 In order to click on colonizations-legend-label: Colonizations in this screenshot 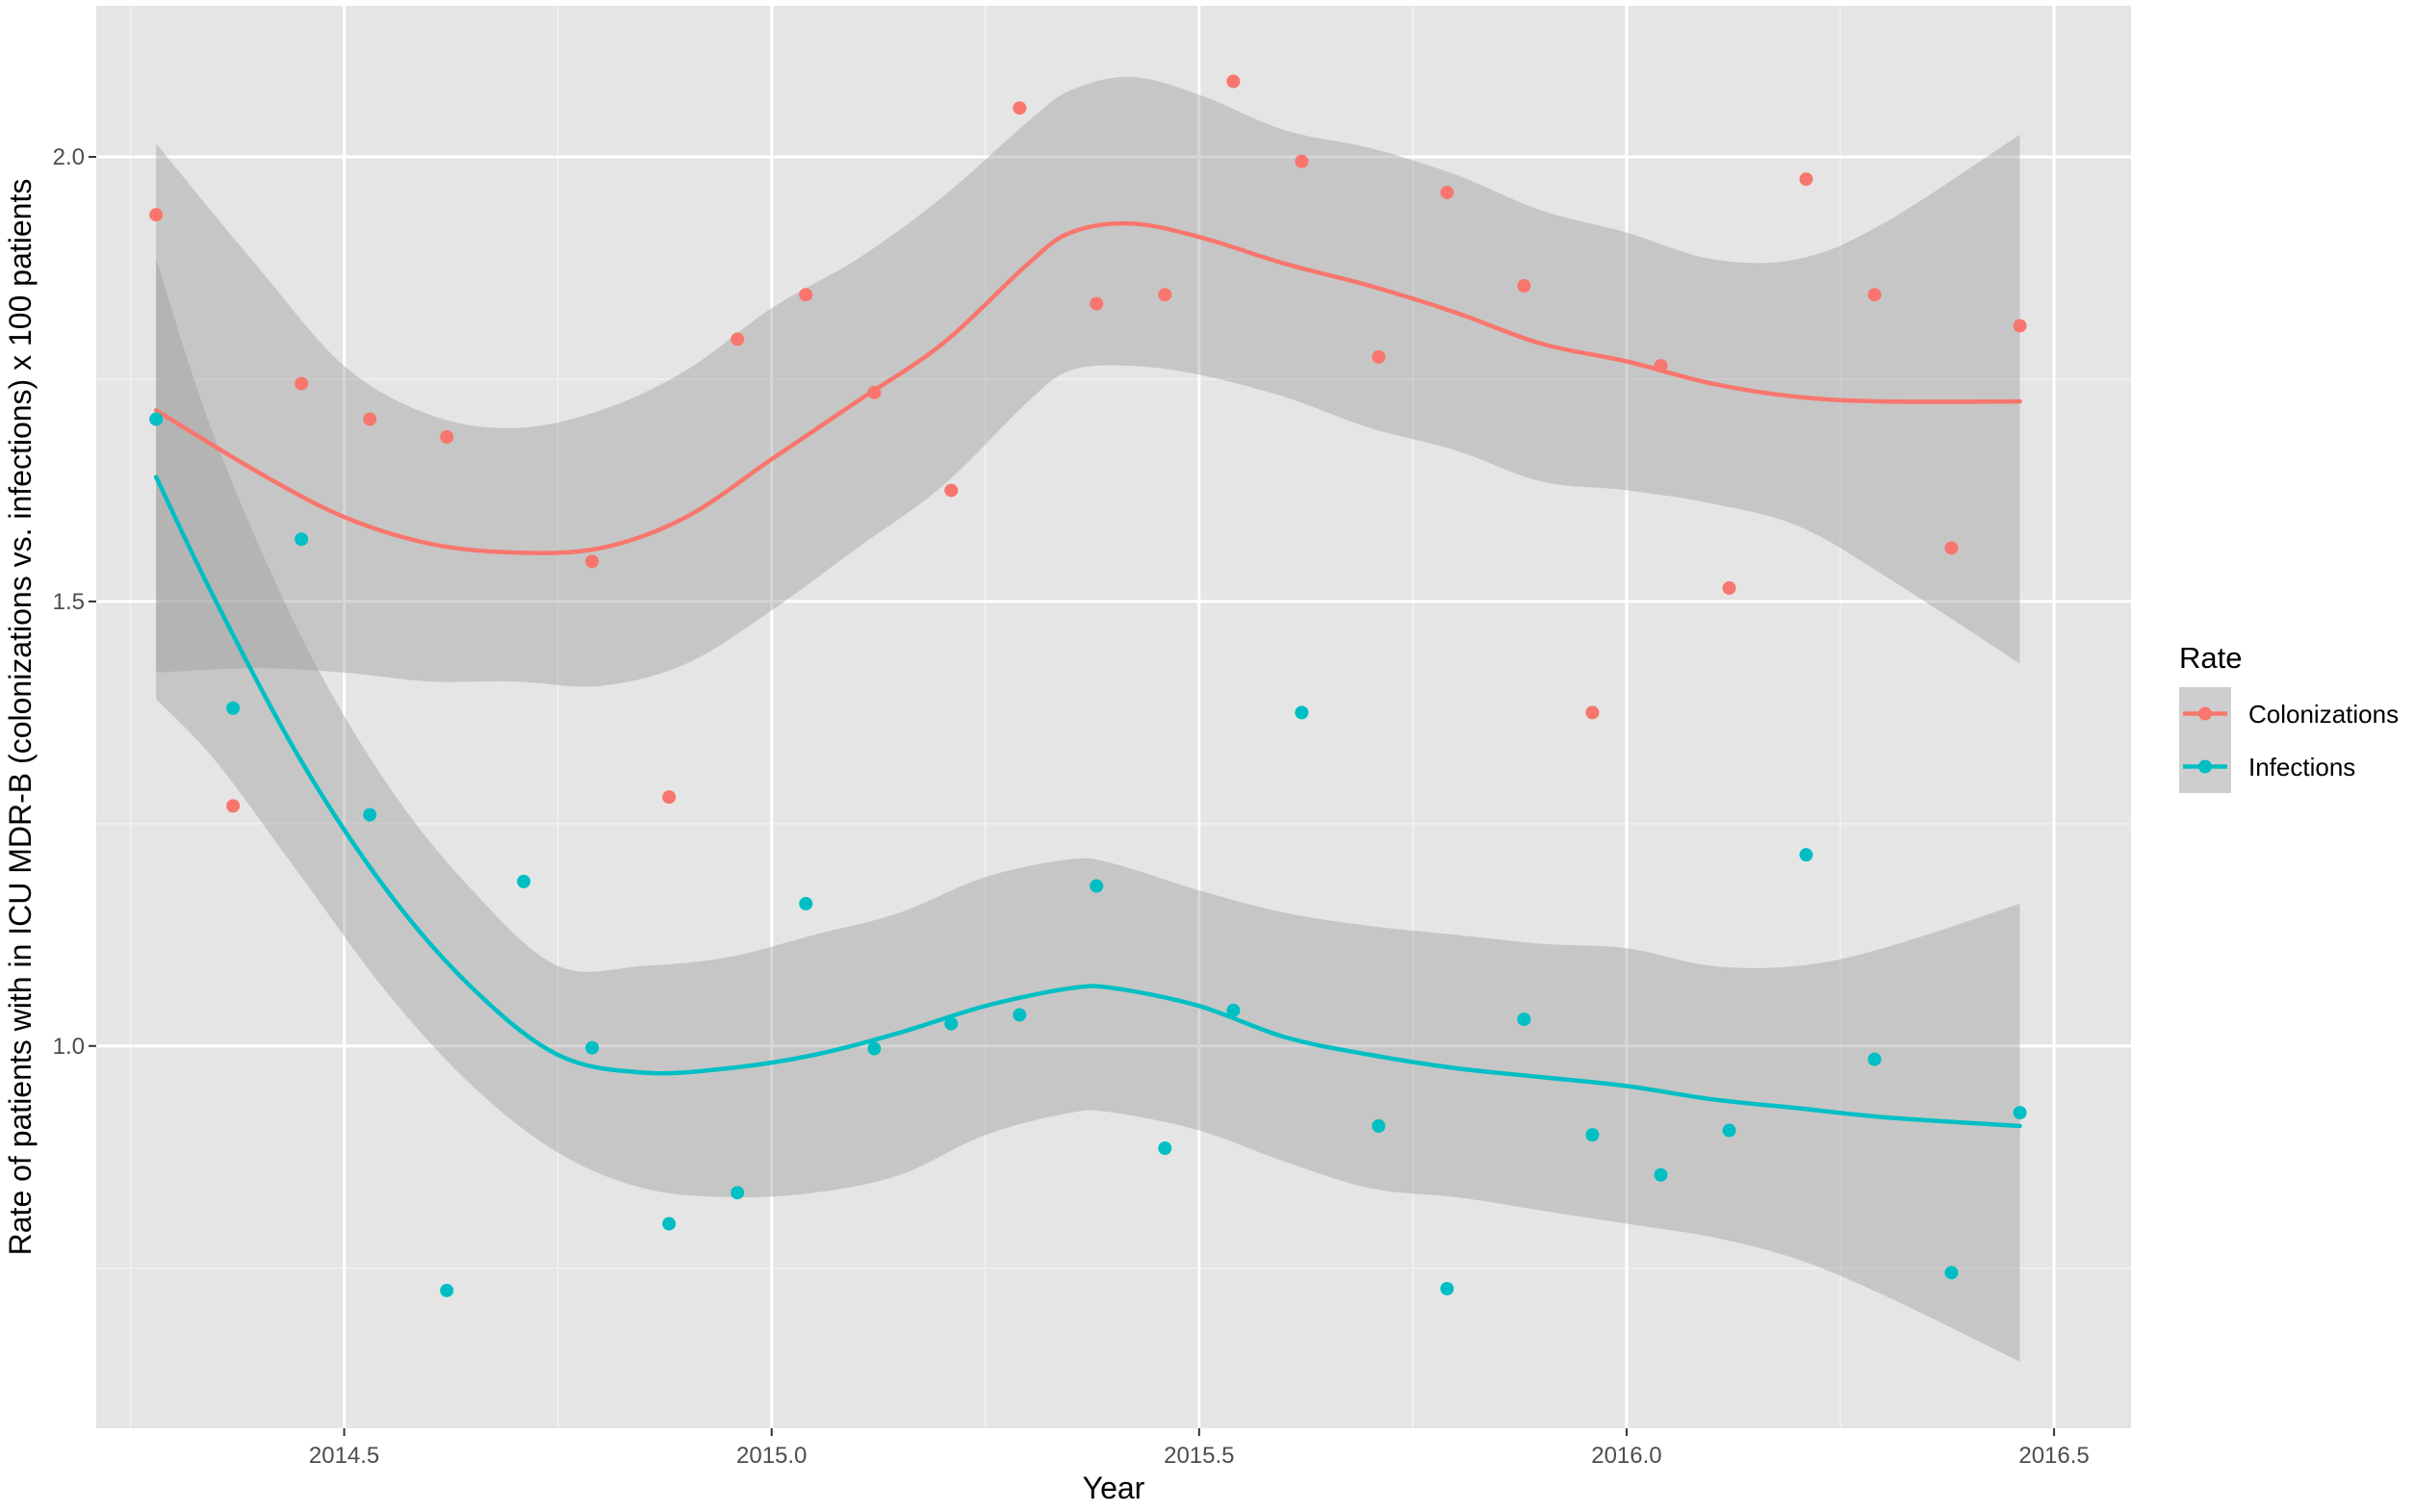, I will do `click(2323, 714)`.